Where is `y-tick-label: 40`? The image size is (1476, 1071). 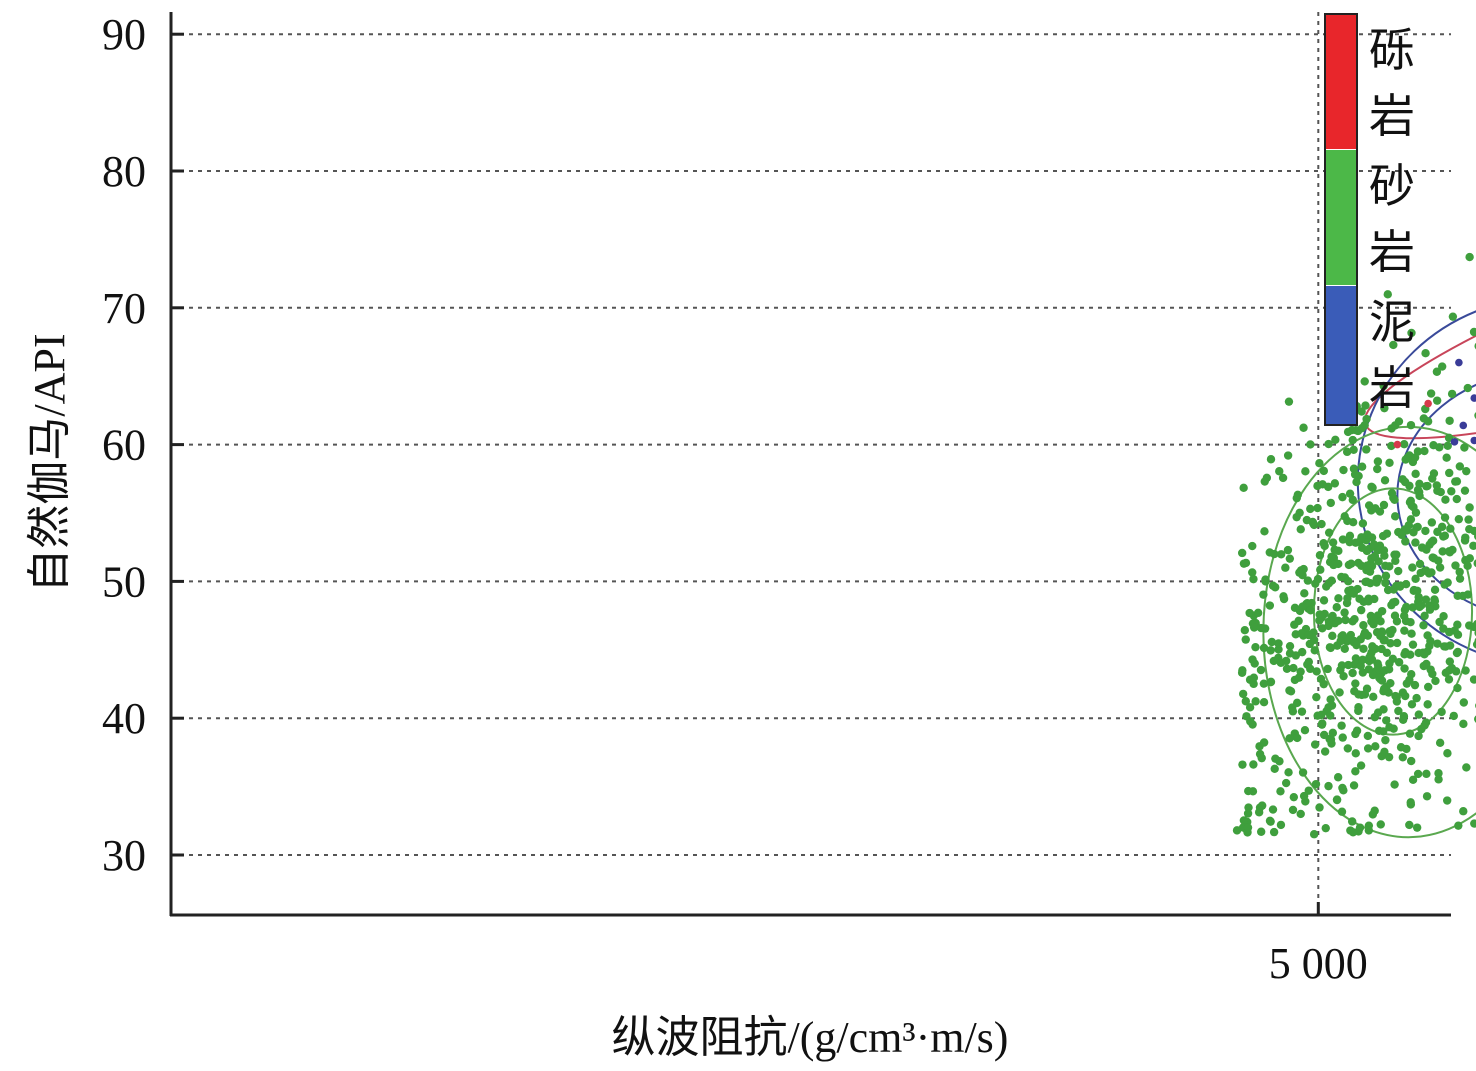
y-tick-label: 40 is located at coordinates (124, 718).